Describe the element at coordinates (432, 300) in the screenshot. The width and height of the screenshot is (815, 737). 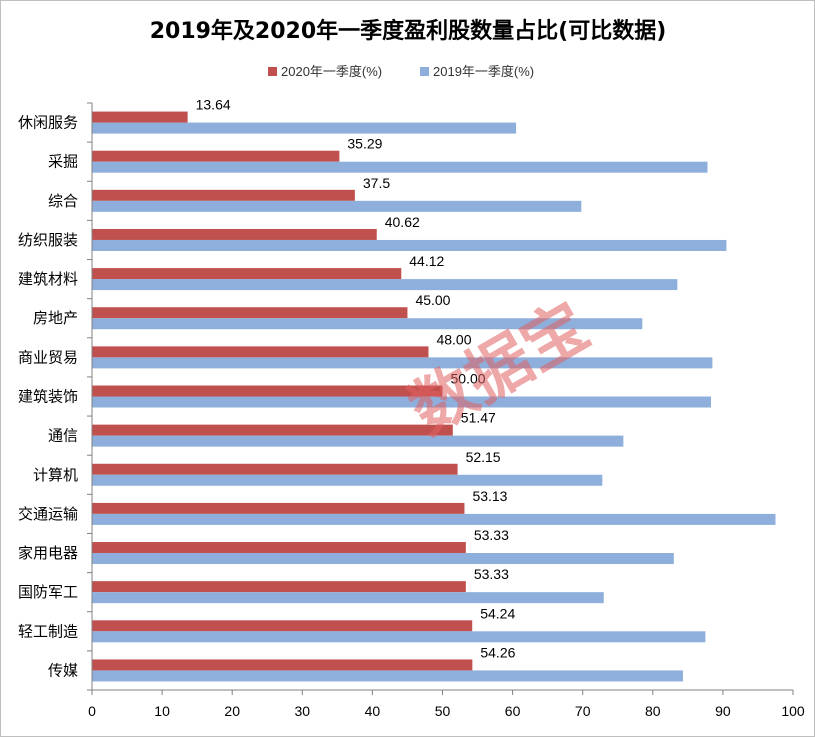
I see `data-label-6: 45.00` at that location.